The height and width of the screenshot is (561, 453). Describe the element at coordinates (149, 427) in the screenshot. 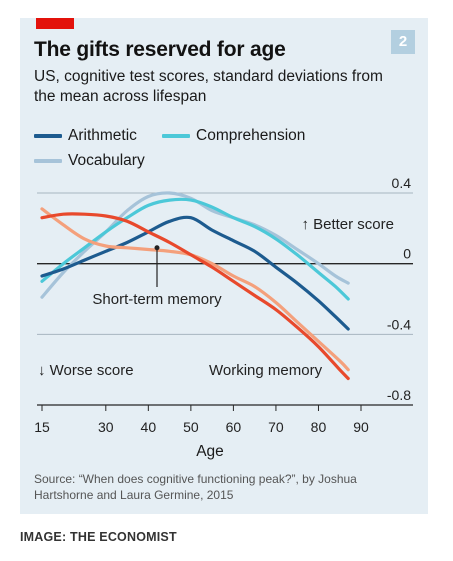

I see `x-tick-label: 40` at that location.